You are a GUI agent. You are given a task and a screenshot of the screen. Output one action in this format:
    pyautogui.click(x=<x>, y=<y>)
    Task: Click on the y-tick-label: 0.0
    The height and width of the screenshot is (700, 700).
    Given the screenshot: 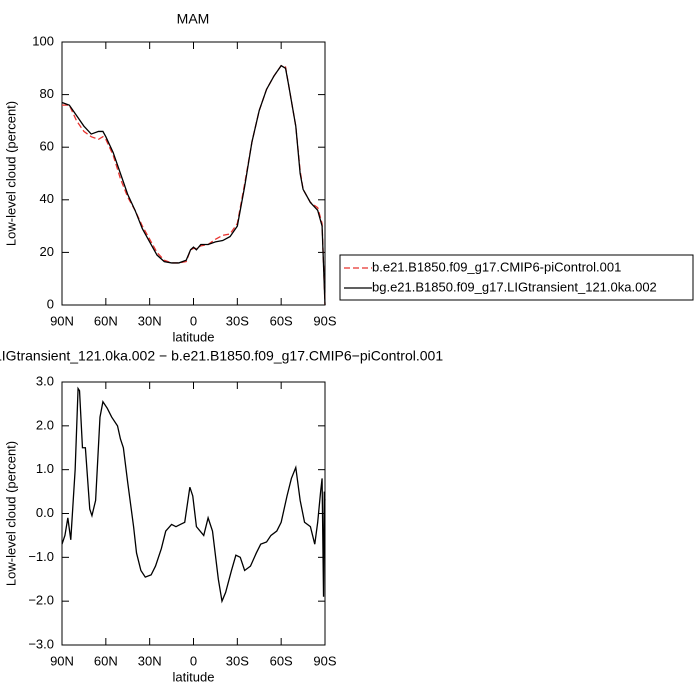 What is the action you would take?
    pyautogui.click(x=45, y=512)
    